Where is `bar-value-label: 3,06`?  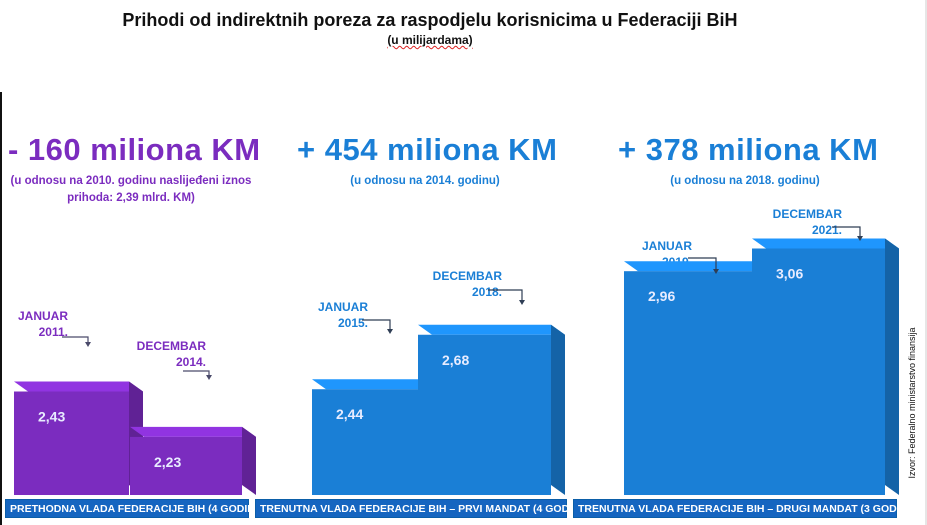 bar-value-label: 3,06 is located at coordinates (789, 273).